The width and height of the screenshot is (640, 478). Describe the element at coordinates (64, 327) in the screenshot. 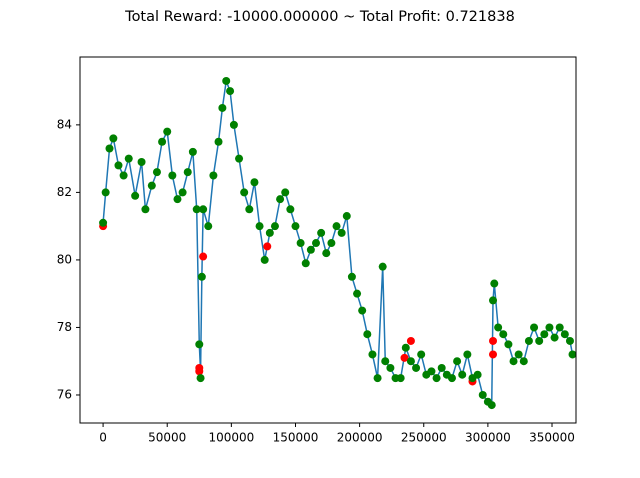

I see `y-tick-label: 78` at that location.